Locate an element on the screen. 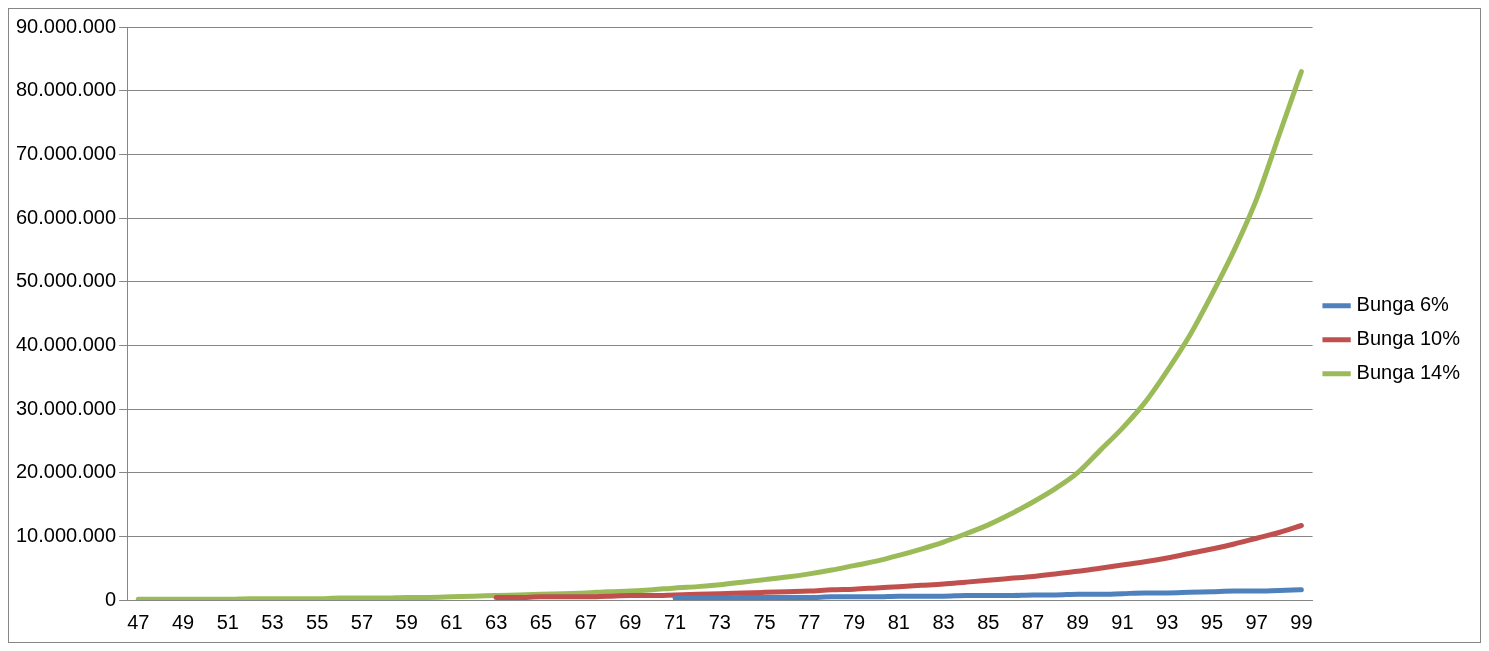 This screenshot has height=651, width=1489. x-tick-label: 91 is located at coordinates (1122, 621).